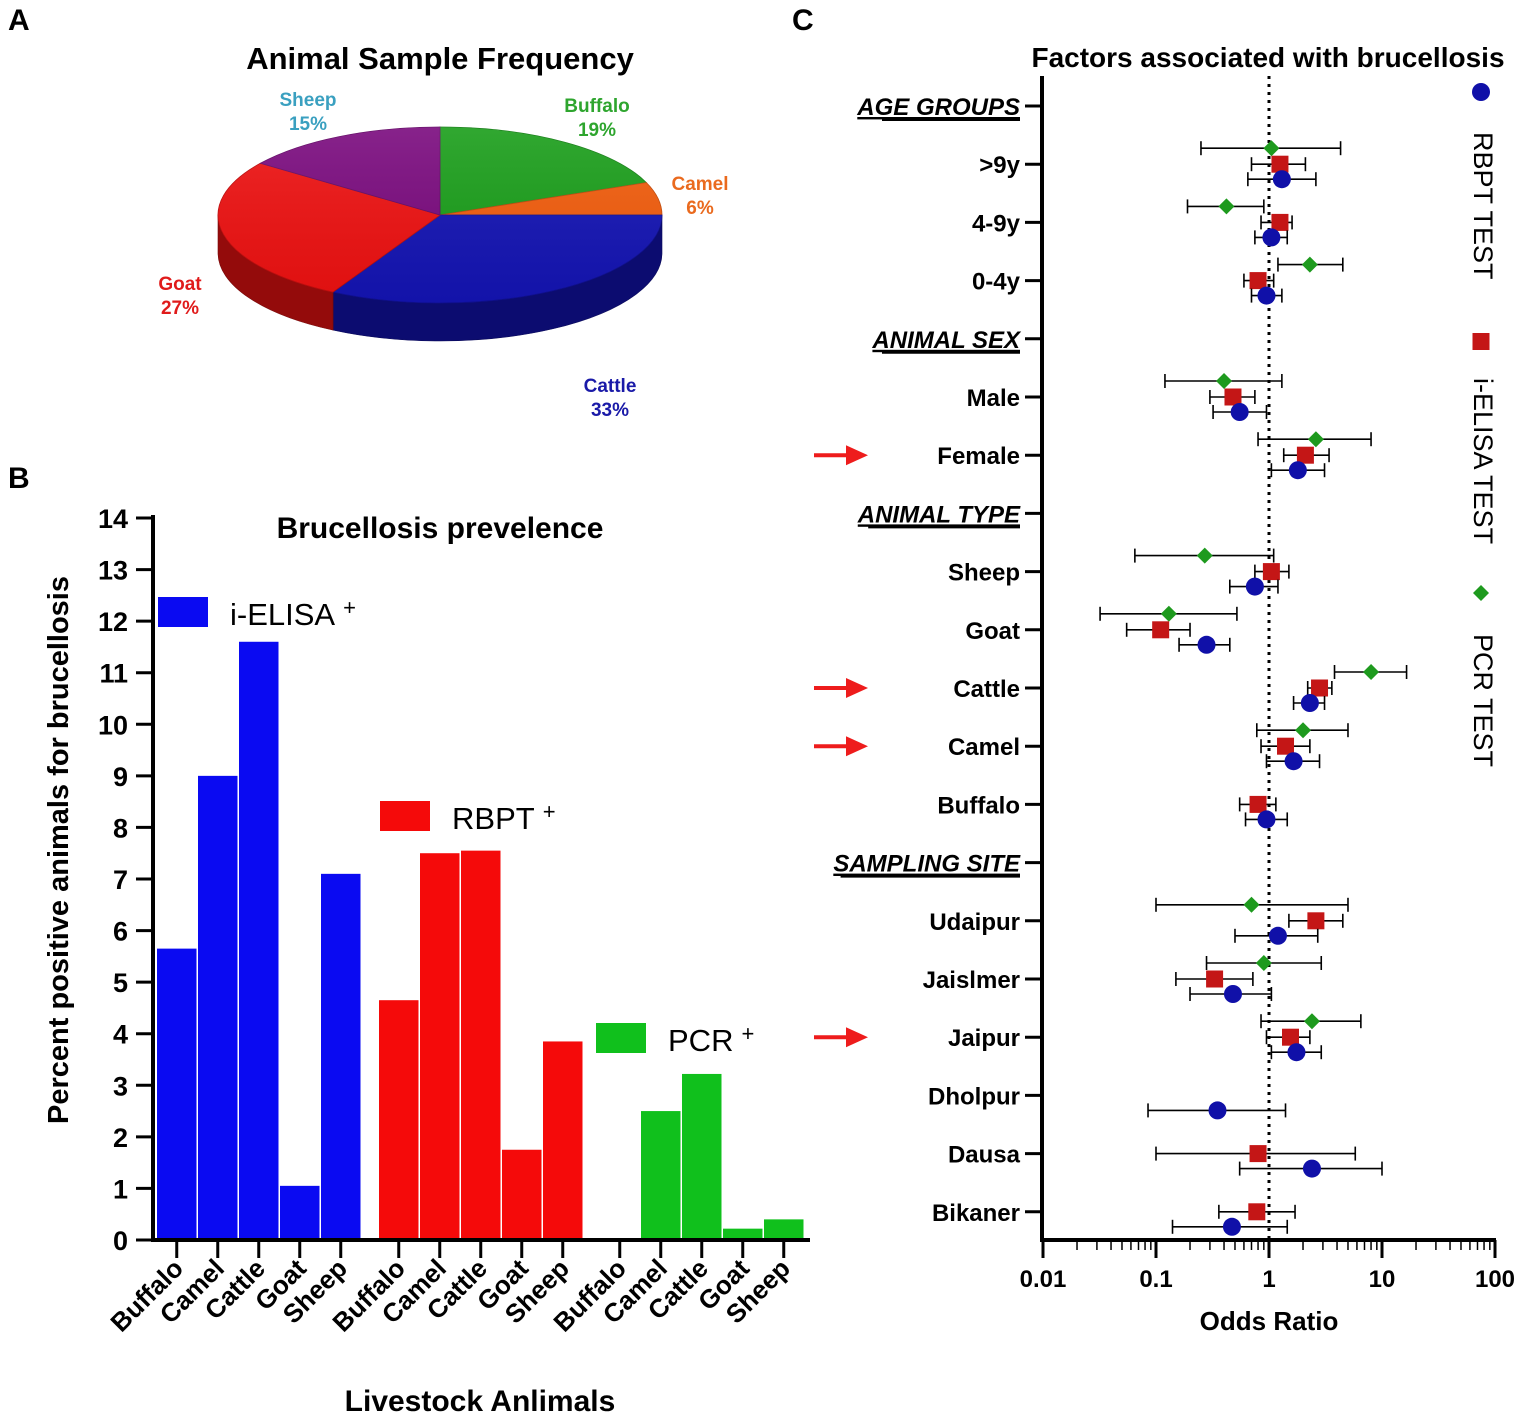 The height and width of the screenshot is (1419, 1536). Describe the element at coordinates (1483, 700) in the screenshot. I see `legend-label-pcr: PCR TEST` at that location.